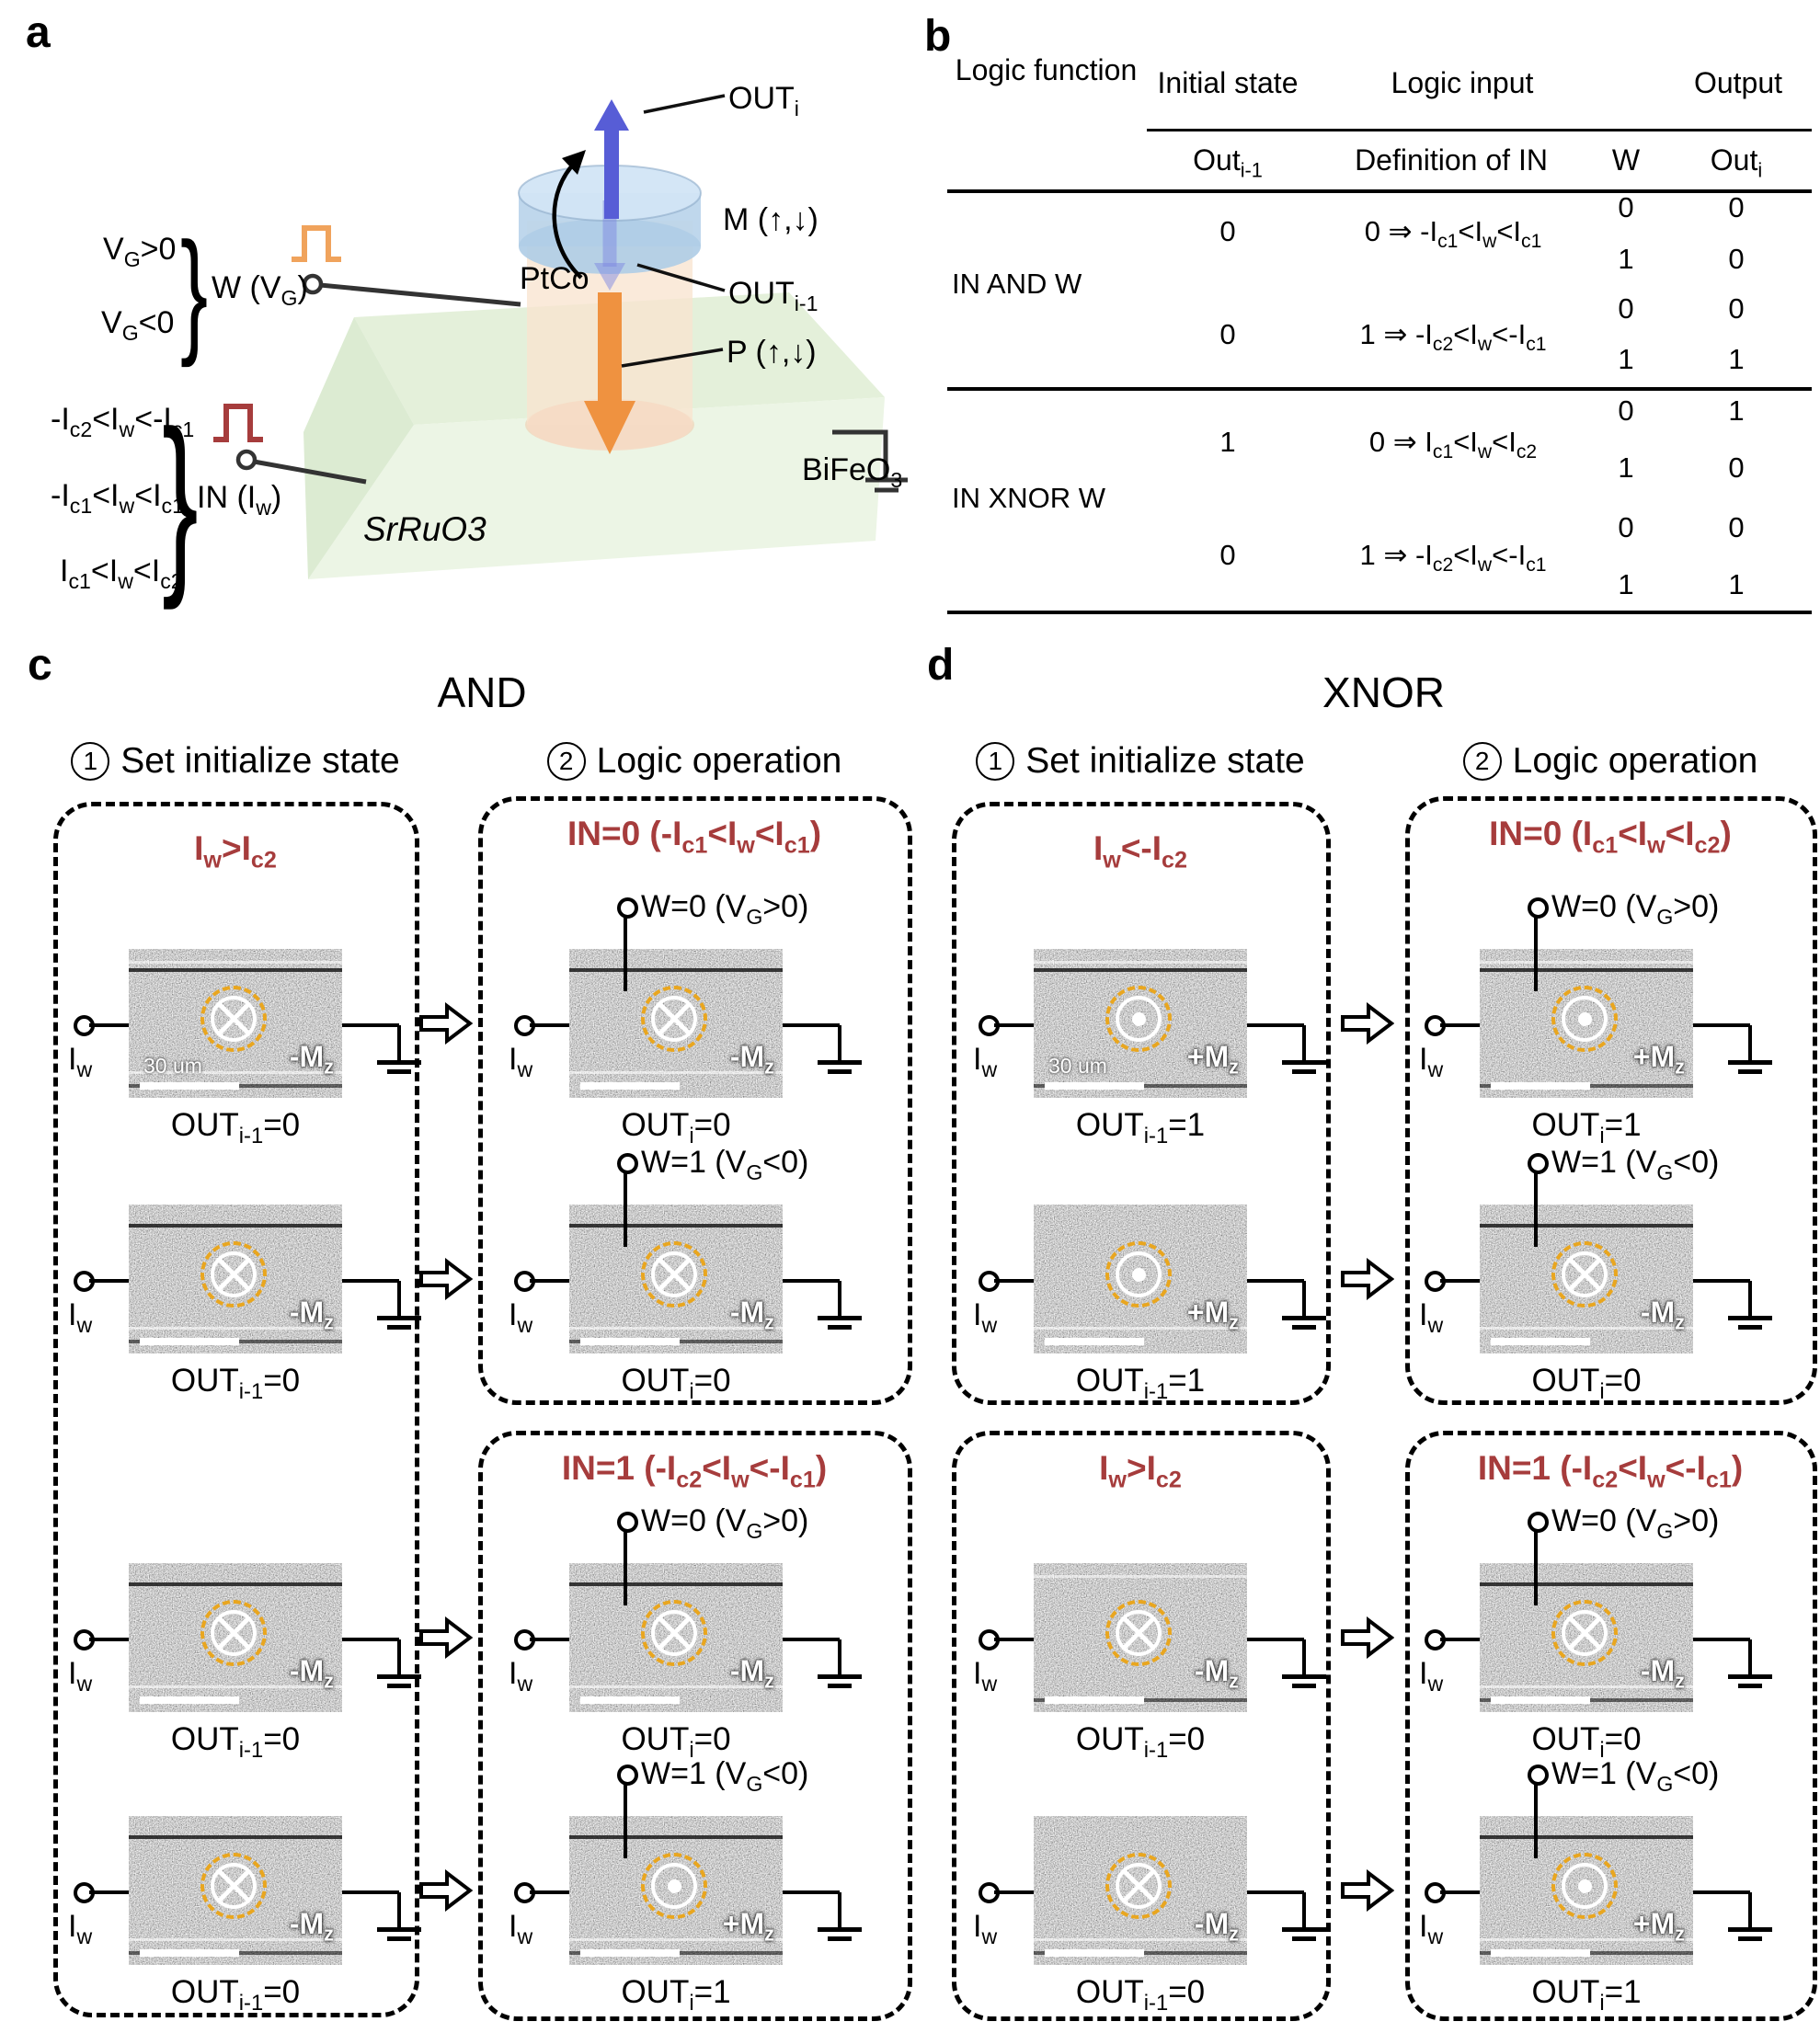 This screenshot has height=2033, width=1820. I want to click on w-terminal-icon, so click(627, 908).